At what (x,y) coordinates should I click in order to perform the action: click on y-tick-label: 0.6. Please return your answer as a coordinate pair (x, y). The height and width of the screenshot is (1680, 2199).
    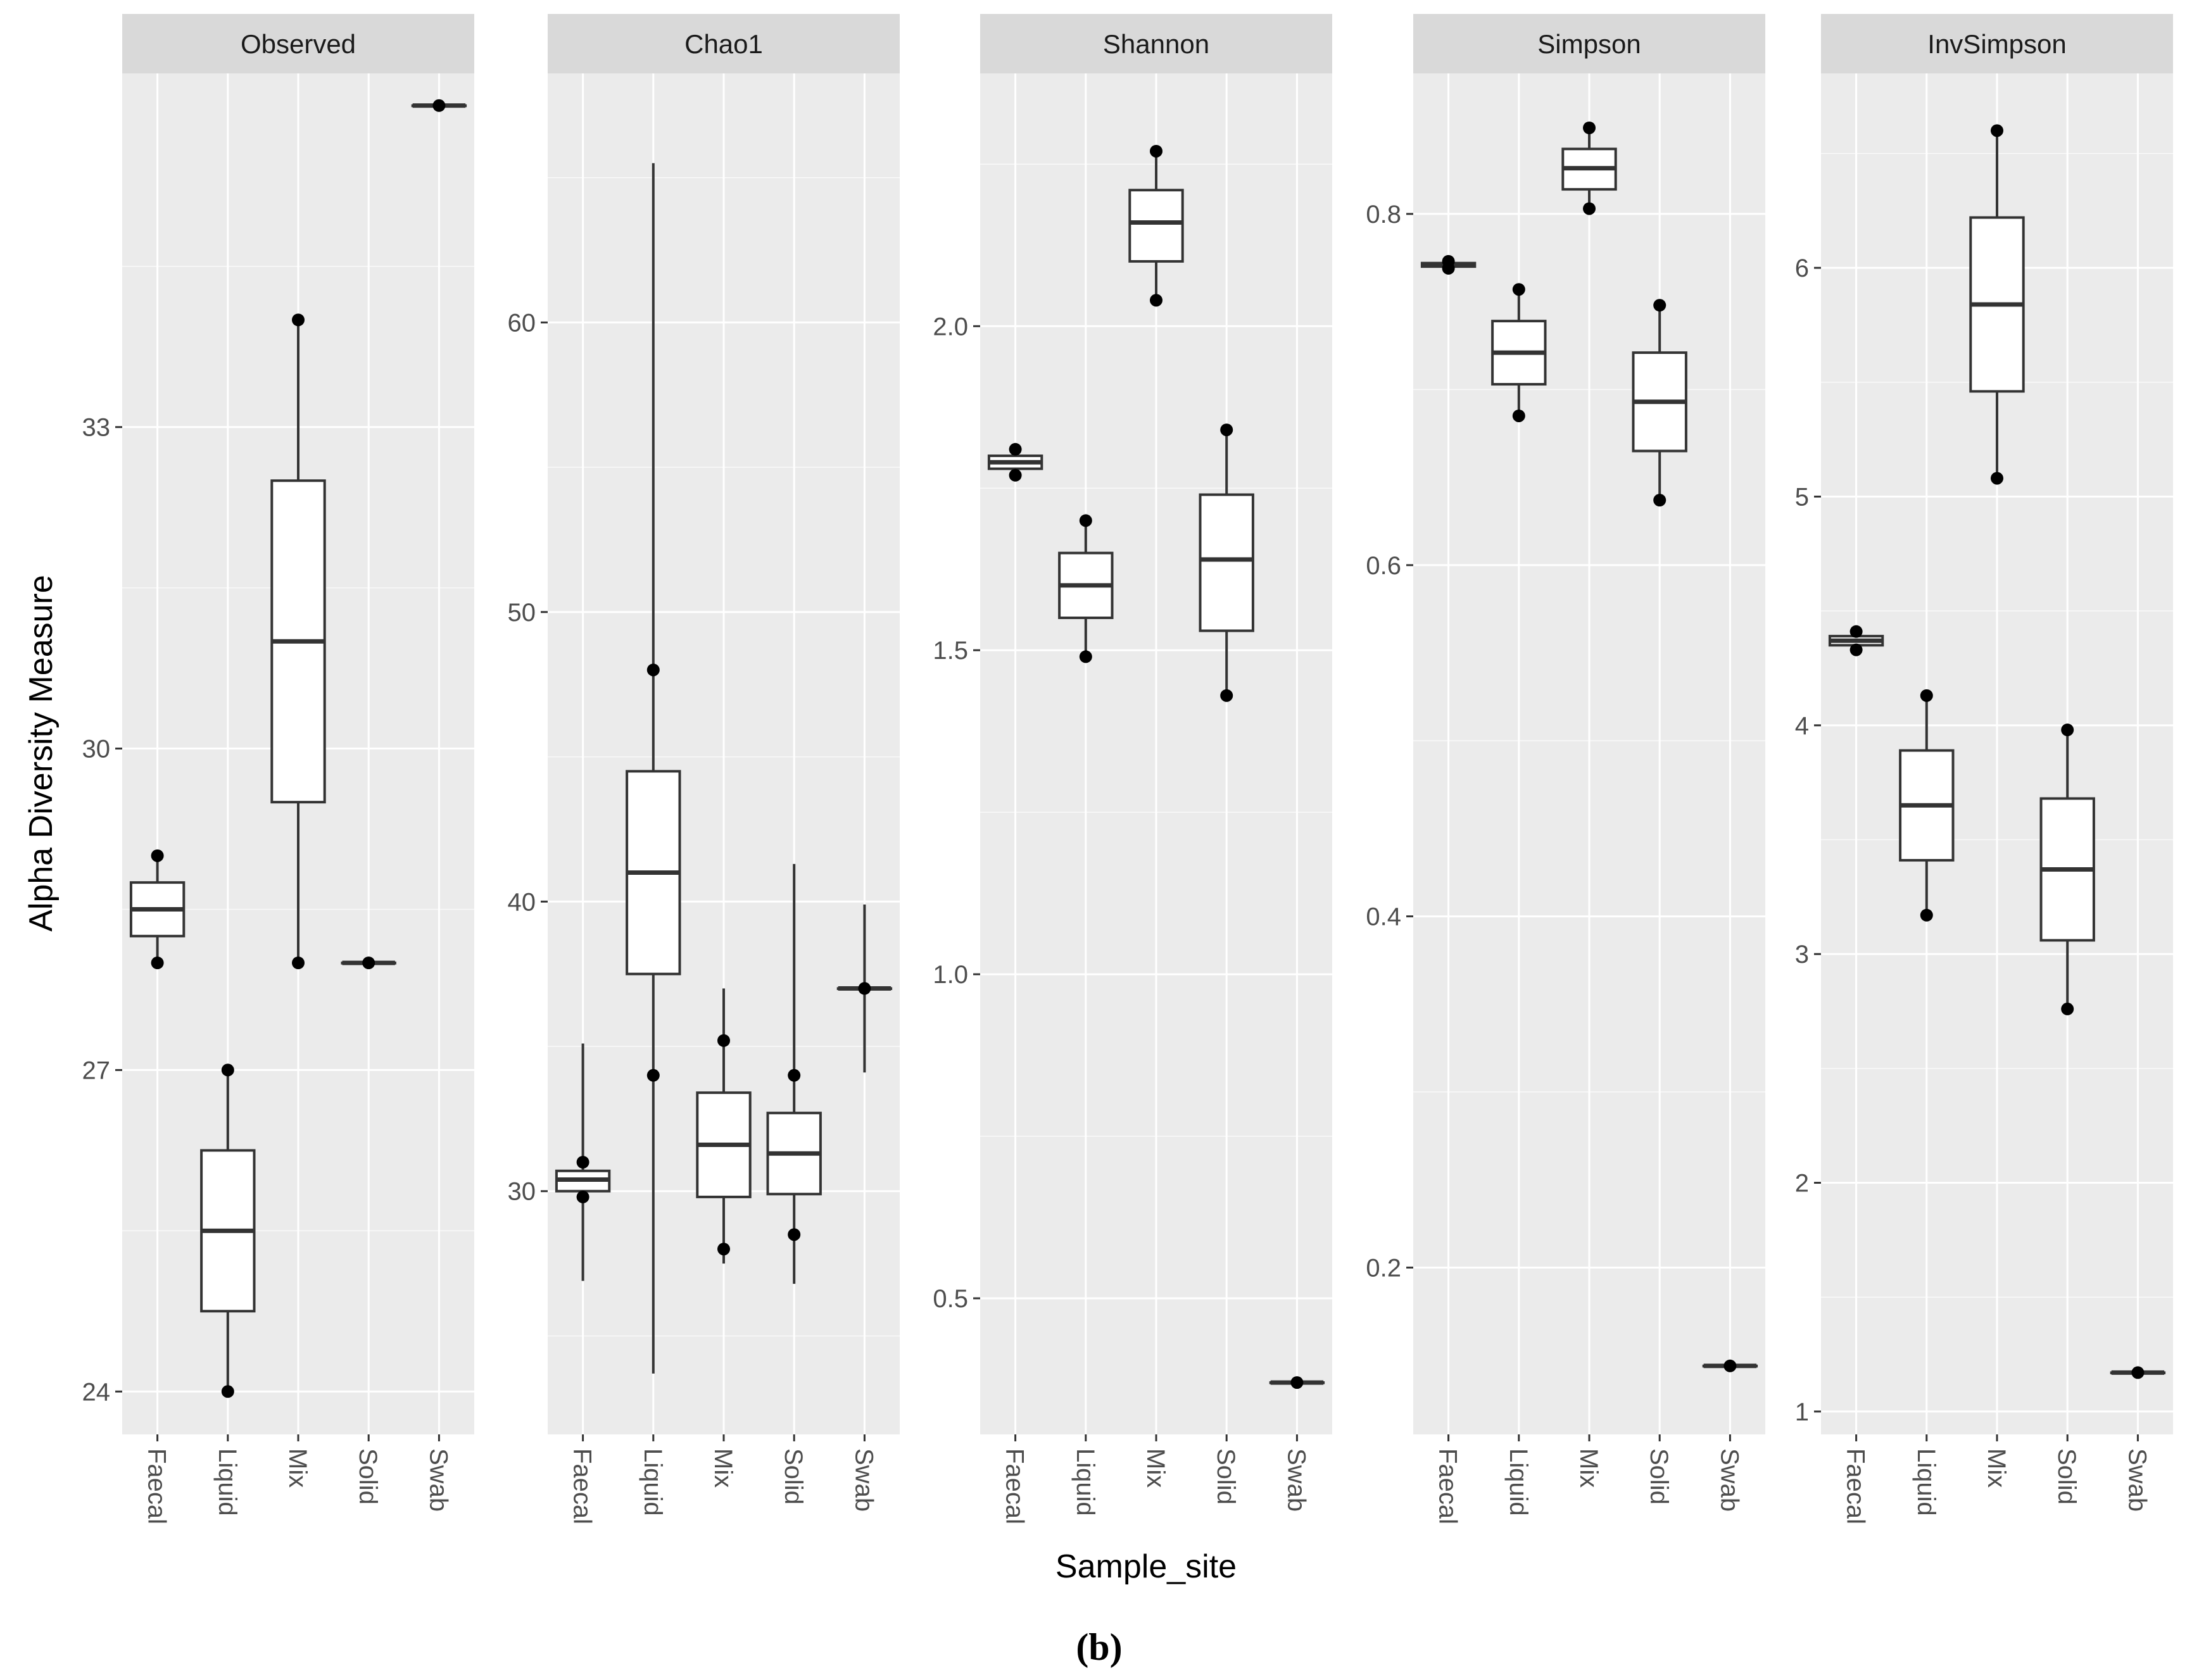
    Looking at the image, I should click on (1383, 566).